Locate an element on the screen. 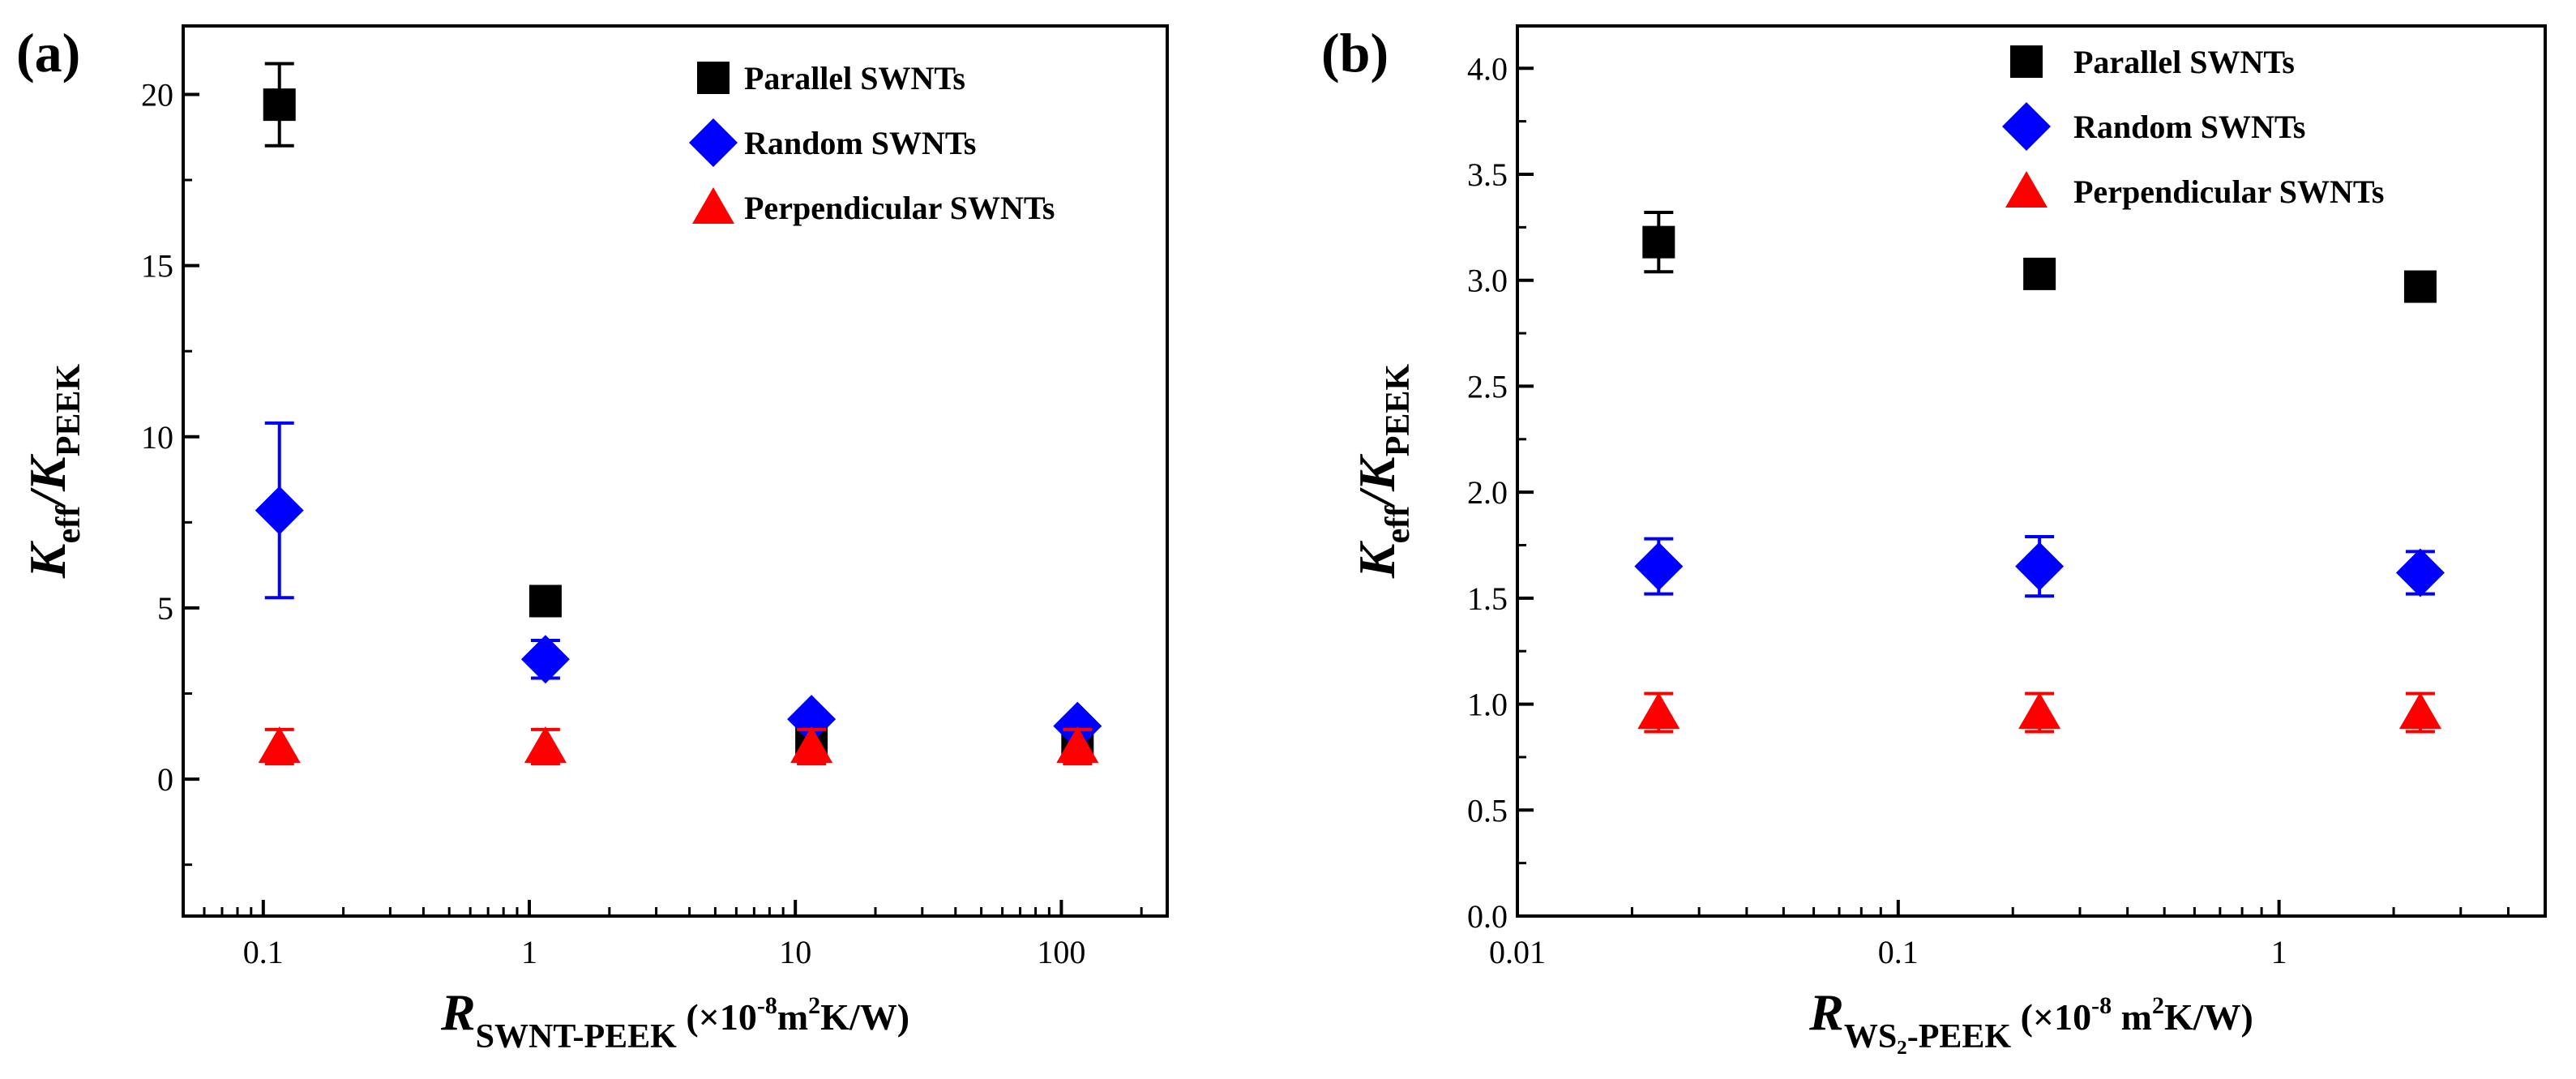 Image resolution: width=2576 pixels, height=1079 pixels. y-tick-label: 3.0 is located at coordinates (1487, 281).